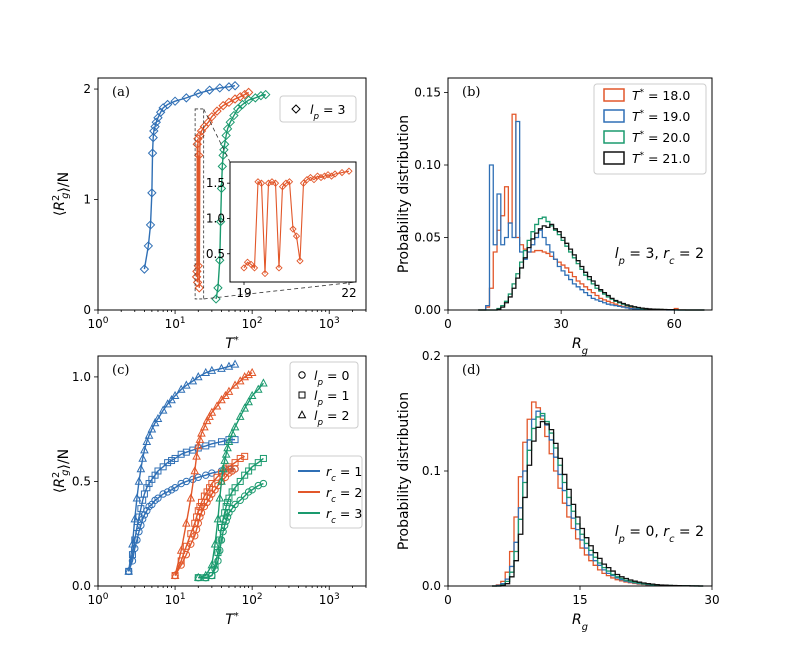 This screenshot has width=793, height=661. I want to click on plot-area, so click(196, 470).